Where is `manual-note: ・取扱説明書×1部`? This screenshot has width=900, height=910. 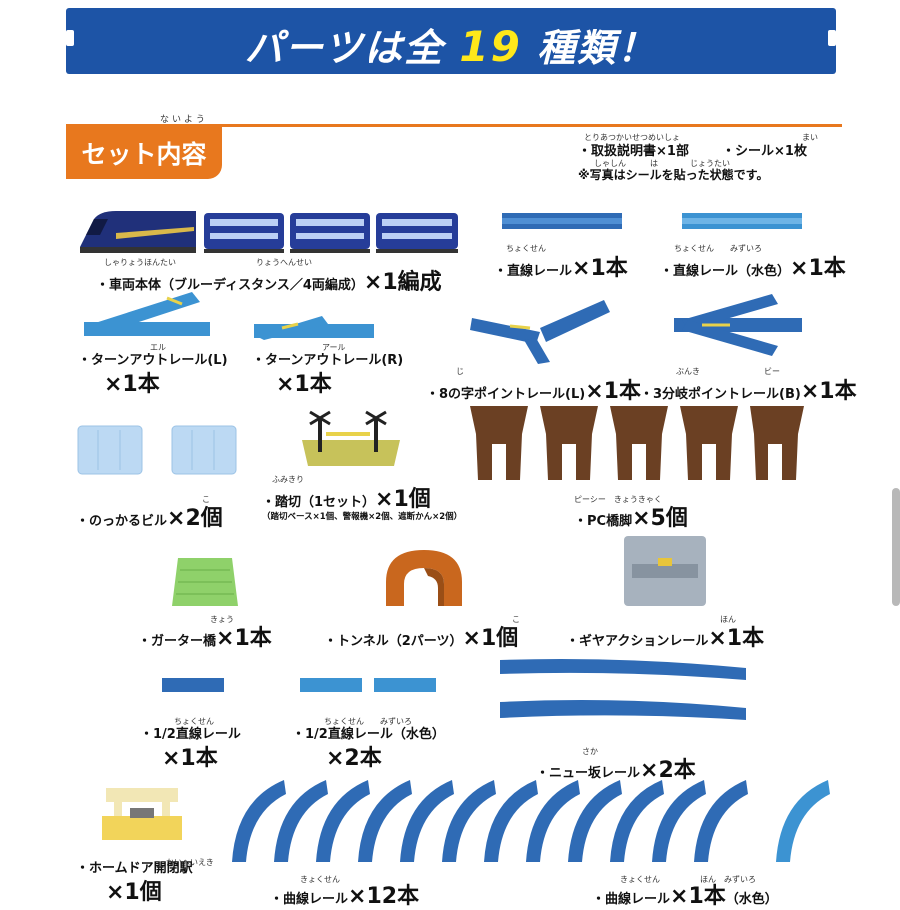 manual-note: ・取扱説明書×1部 is located at coordinates (633, 151).